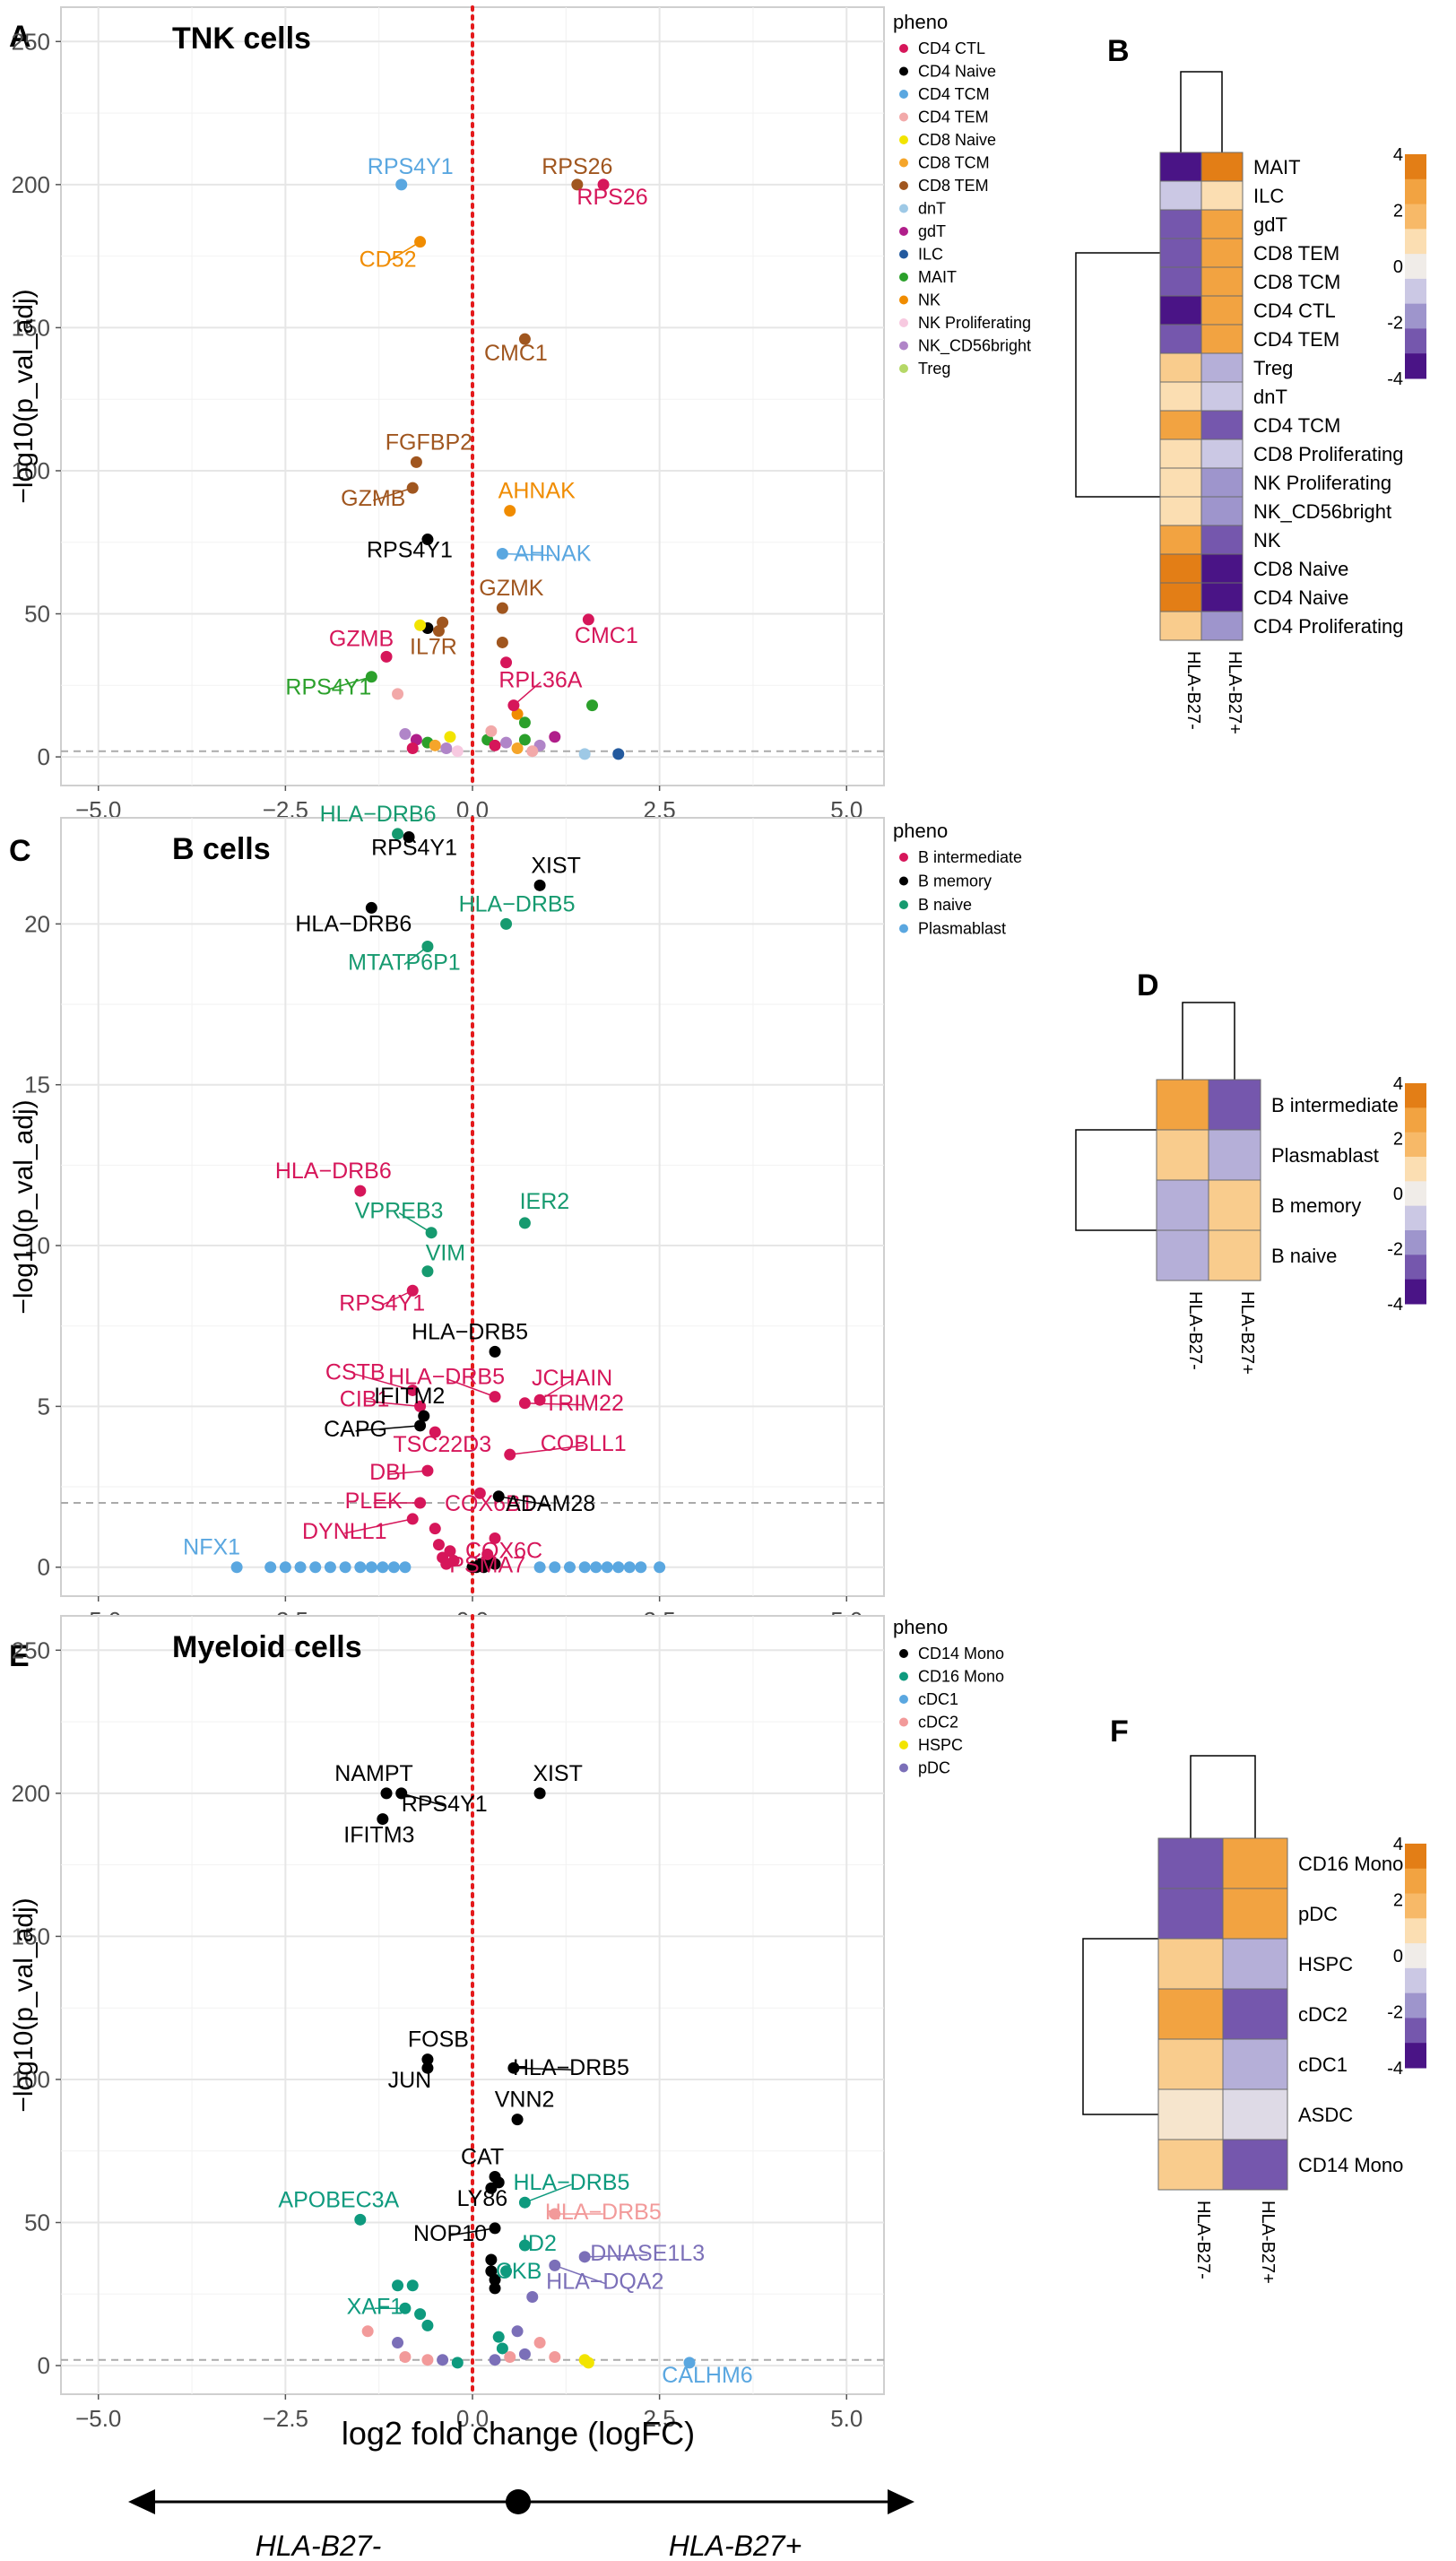 The image size is (1456, 2561). What do you see at coordinates (355, 1372) in the screenshot?
I see `gene-label: CSTB` at bounding box center [355, 1372].